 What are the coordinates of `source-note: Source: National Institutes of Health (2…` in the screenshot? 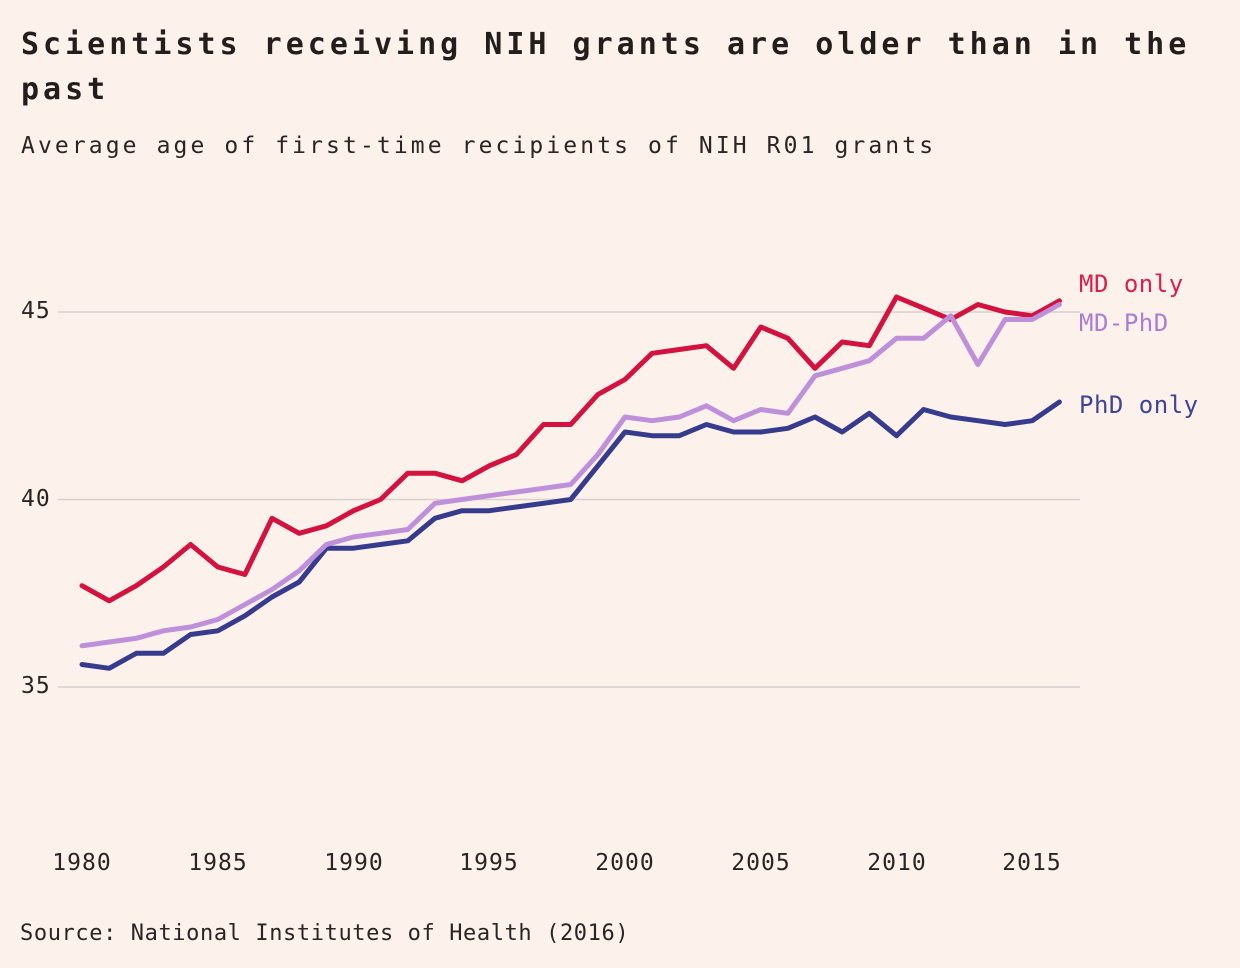 It's located at (325, 933).